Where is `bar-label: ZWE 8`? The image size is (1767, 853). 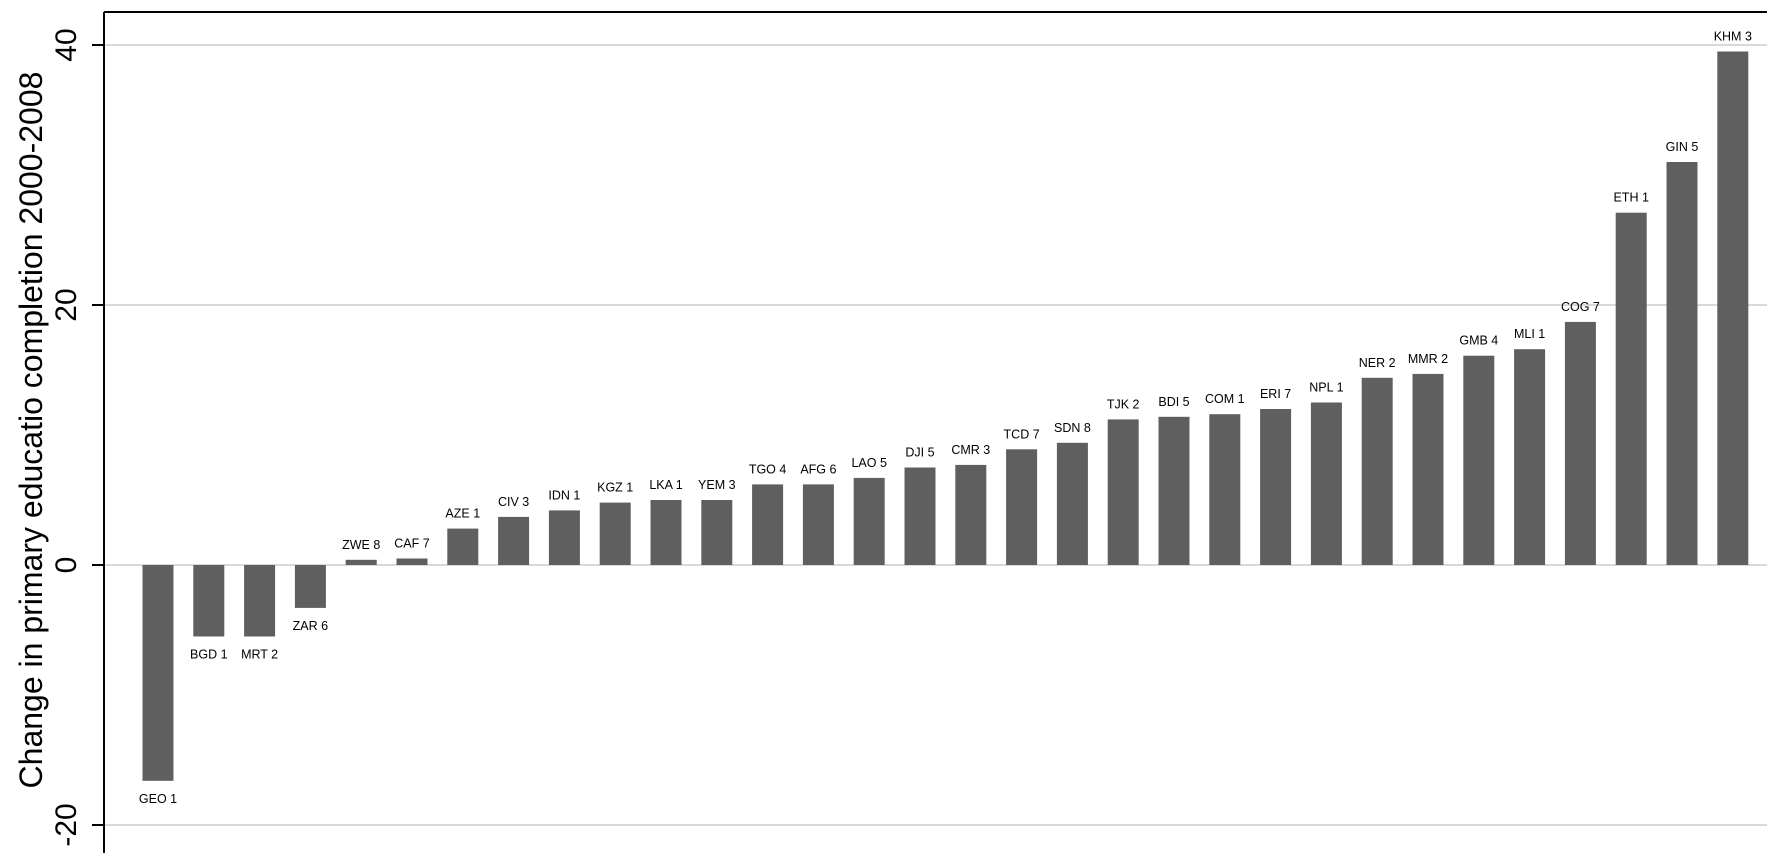 bar-label: ZWE 8 is located at coordinates (361, 545).